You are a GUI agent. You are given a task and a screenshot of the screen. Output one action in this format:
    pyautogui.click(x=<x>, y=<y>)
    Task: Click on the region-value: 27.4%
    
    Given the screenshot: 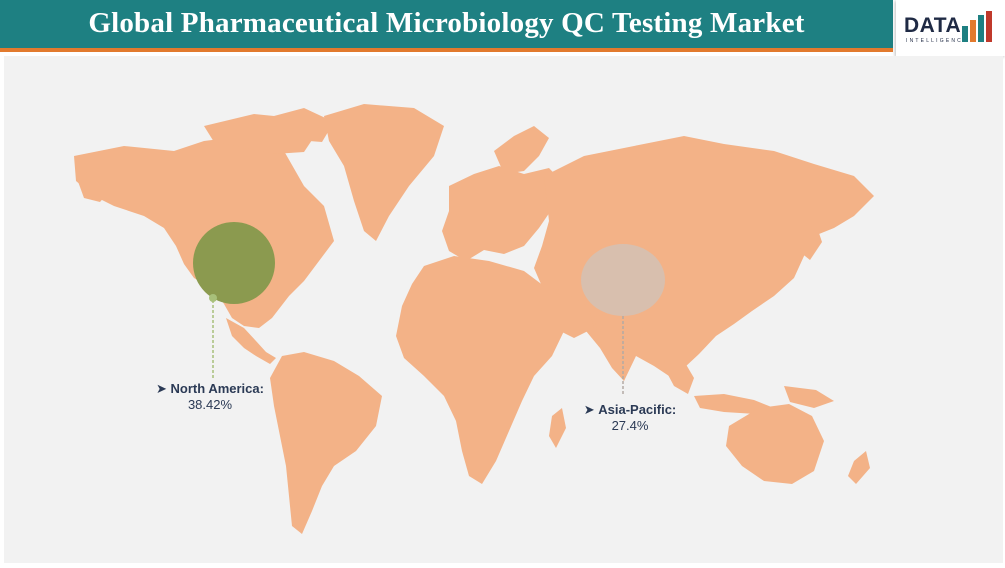 What is the action you would take?
    pyautogui.click(x=630, y=425)
    